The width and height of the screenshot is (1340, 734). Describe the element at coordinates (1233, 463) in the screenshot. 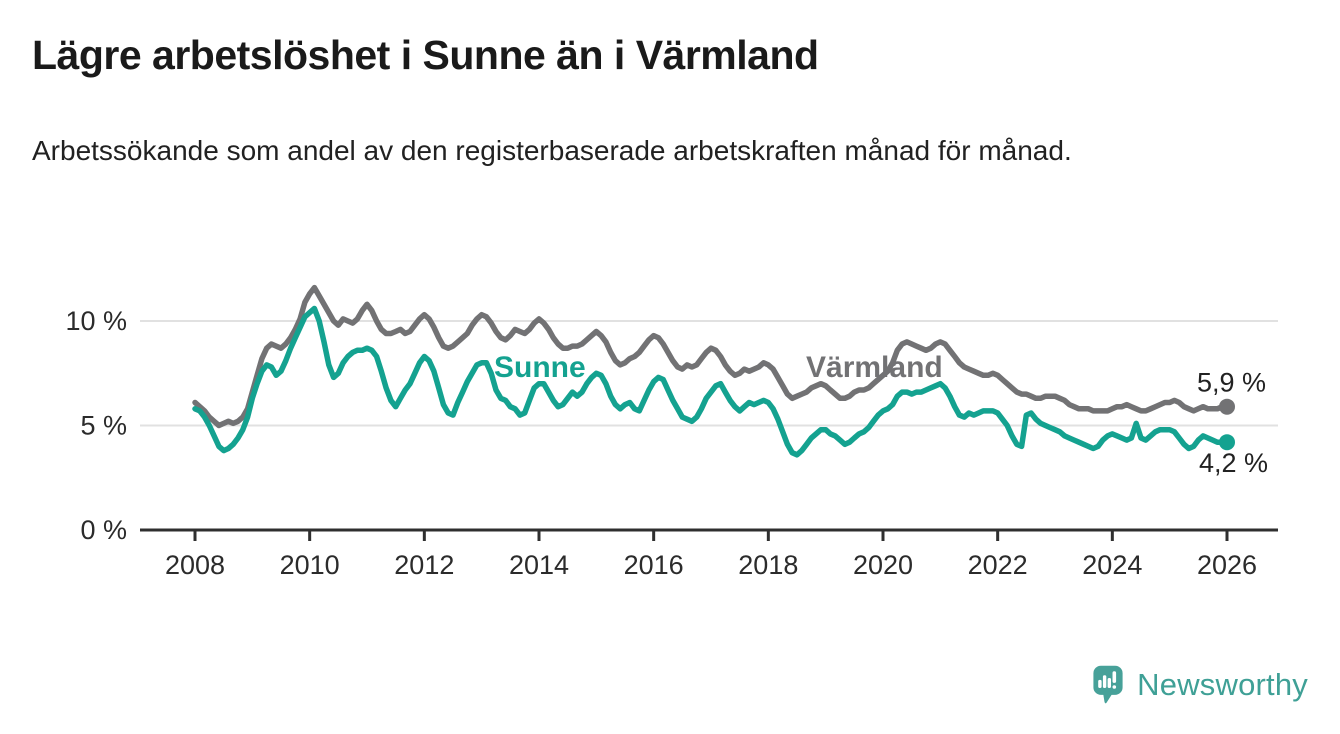

I see `series-end-value-sunne: 4,2 %` at that location.